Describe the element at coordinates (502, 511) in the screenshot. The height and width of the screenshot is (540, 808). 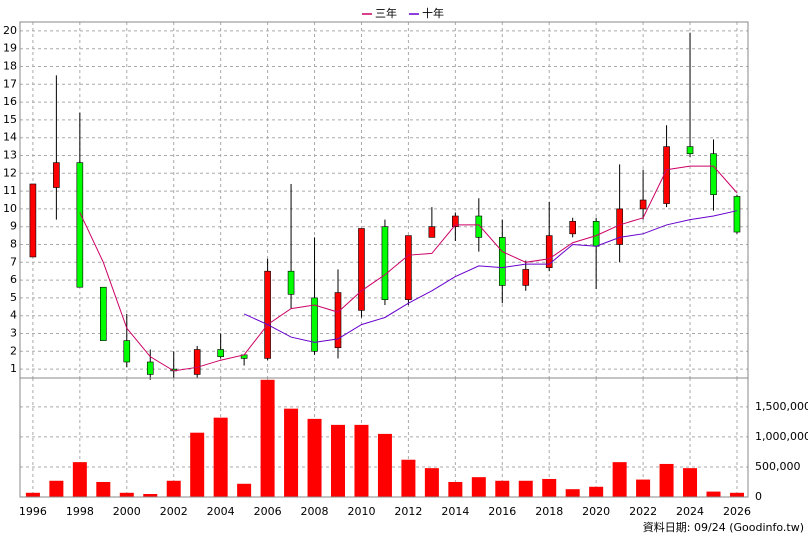
I see `x-tick-label: 2016` at that location.